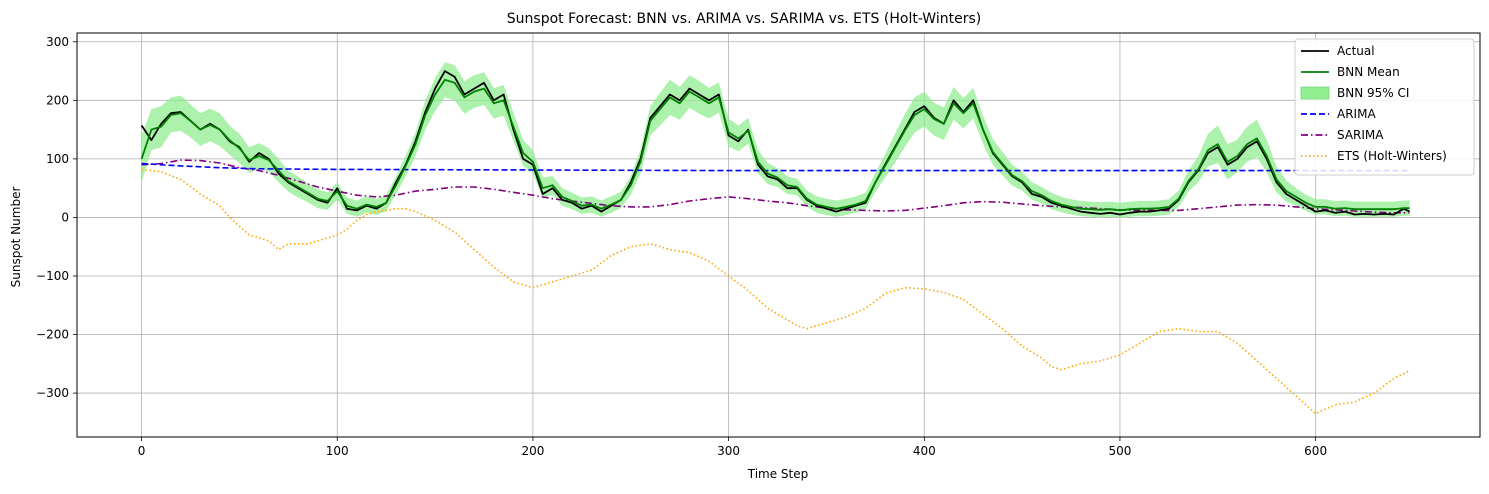 The height and width of the screenshot is (494, 1489). What do you see at coordinates (778, 474) in the screenshot?
I see `x-axis-label: Time Step` at bounding box center [778, 474].